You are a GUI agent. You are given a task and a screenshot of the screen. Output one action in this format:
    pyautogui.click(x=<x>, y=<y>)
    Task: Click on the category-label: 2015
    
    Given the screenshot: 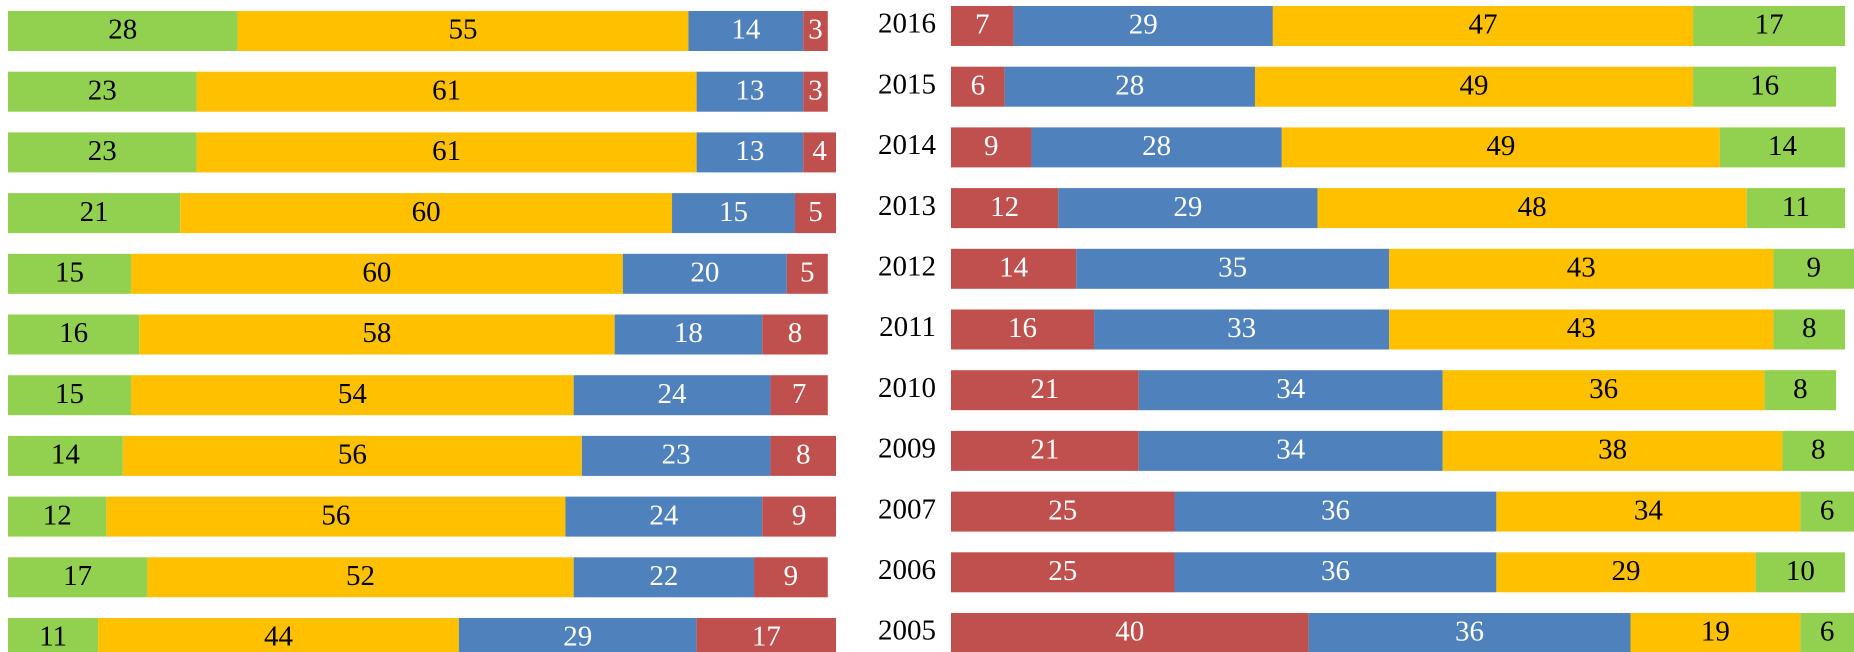 What is the action you would take?
    pyautogui.click(x=907, y=84)
    